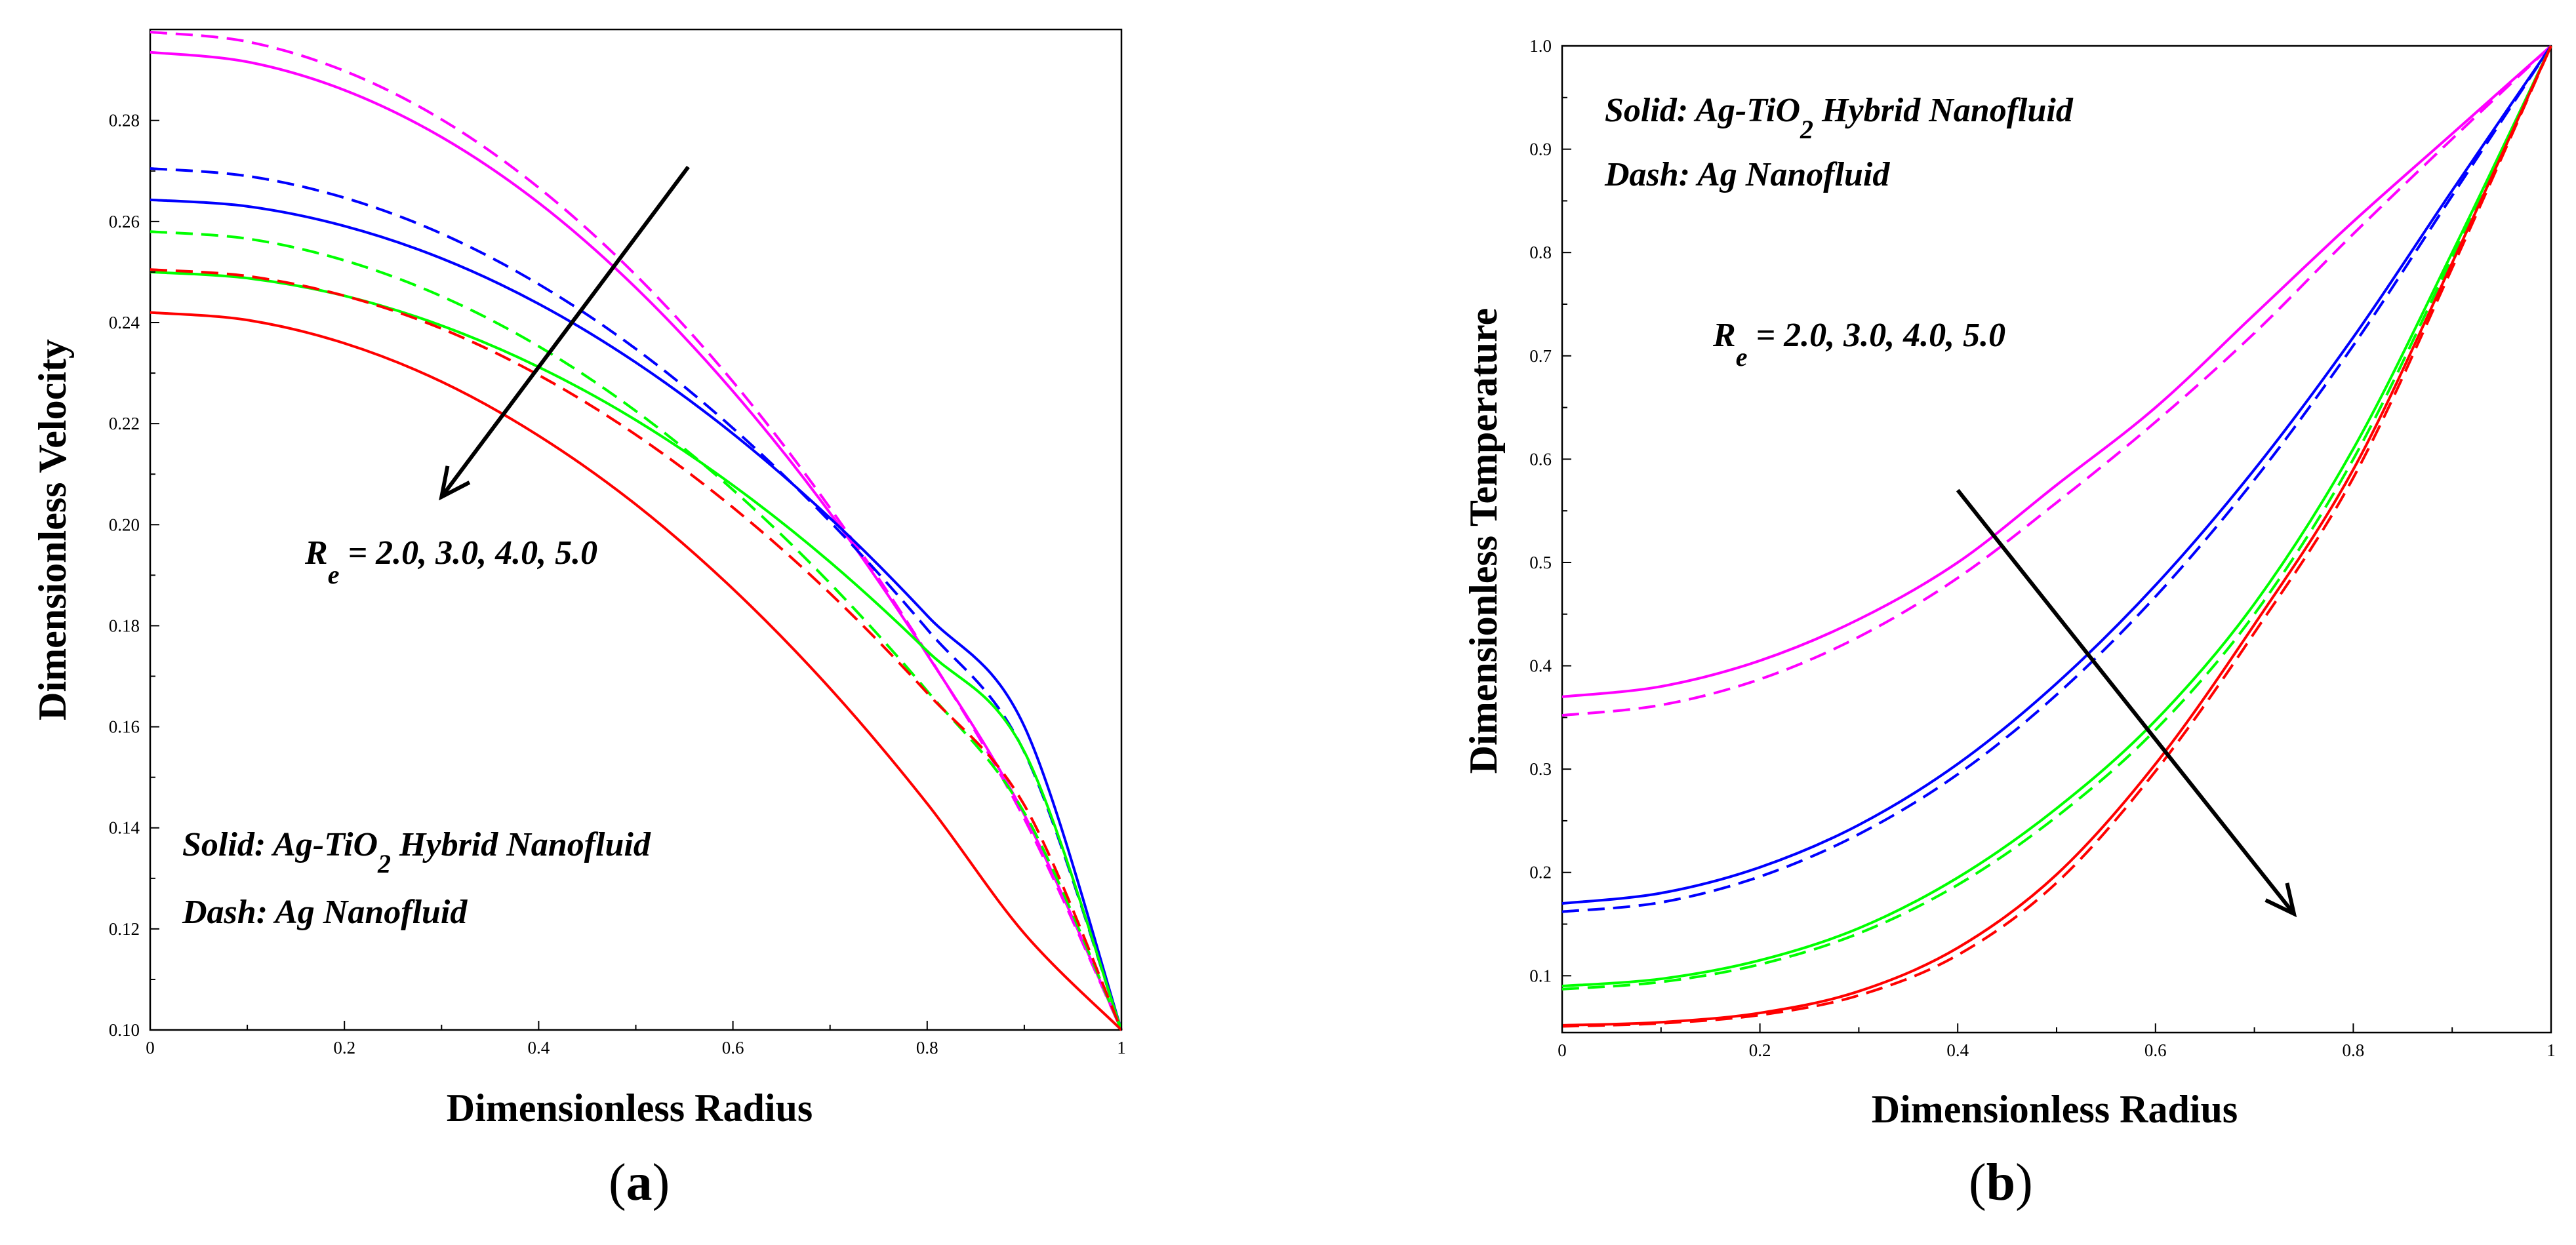 The width and height of the screenshot is (2576, 1245). I want to click on y-tick-label: 0.18, so click(124, 625).